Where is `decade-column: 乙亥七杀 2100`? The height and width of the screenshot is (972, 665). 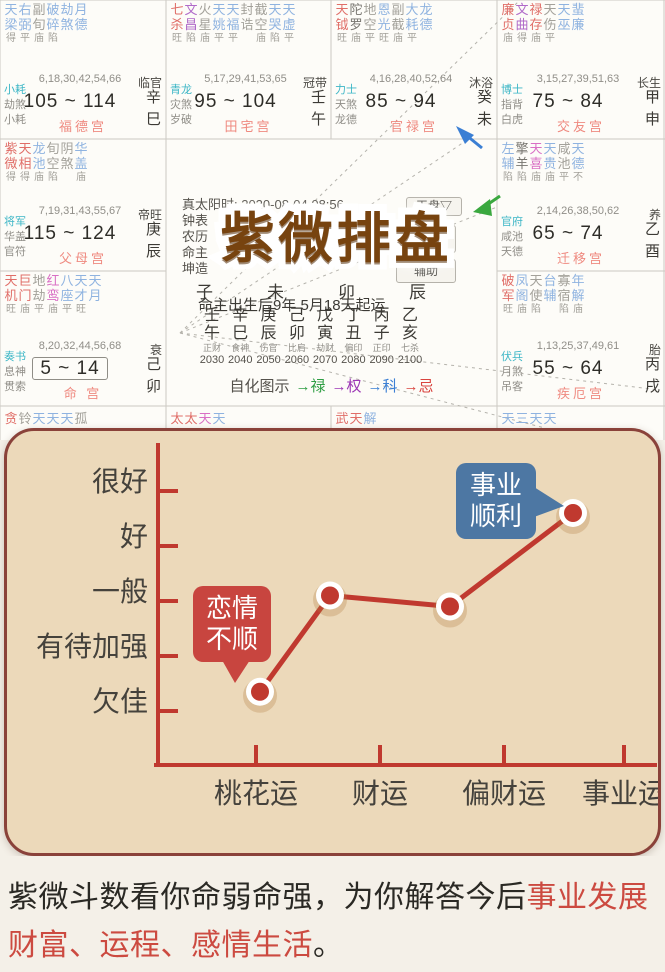 decade-column: 乙亥七杀 2100 is located at coordinates (410, 336).